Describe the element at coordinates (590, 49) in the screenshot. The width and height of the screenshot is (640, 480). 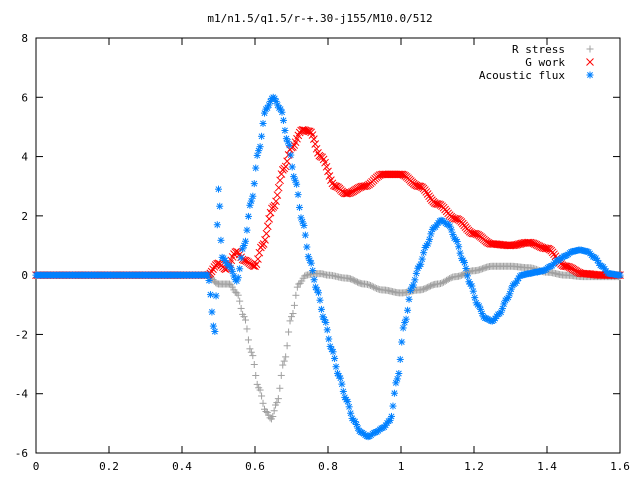
I see `legend-marker-plus-icon` at that location.